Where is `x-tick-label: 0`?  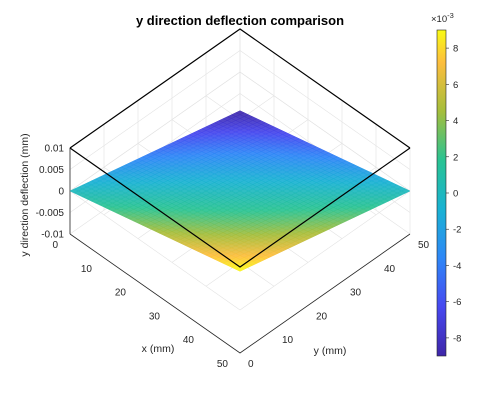 x-tick-label: 0 is located at coordinates (55, 245).